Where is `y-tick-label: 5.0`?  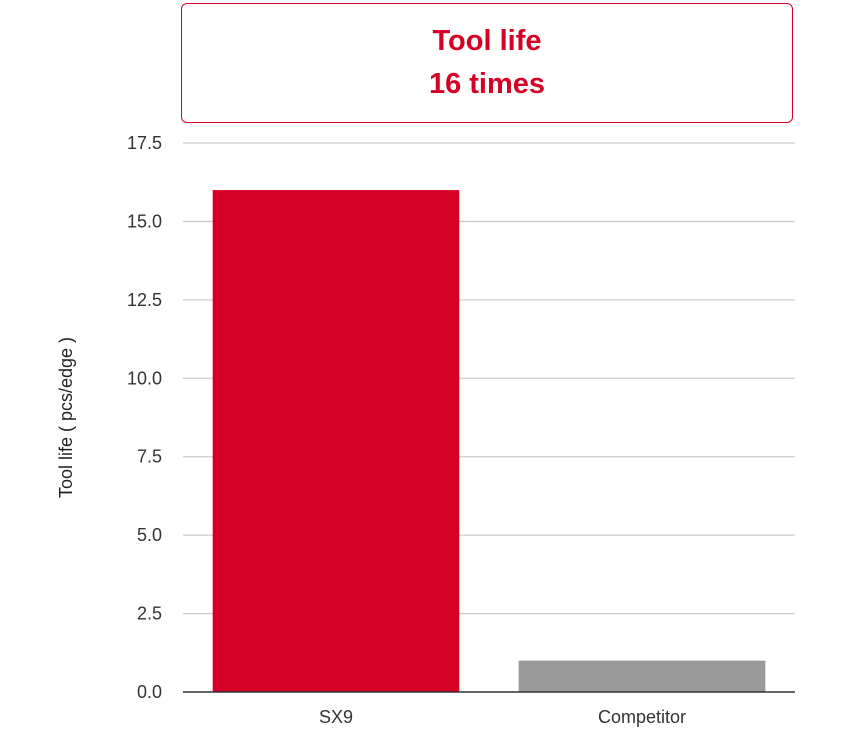
y-tick-label: 5.0 is located at coordinates (149, 535).